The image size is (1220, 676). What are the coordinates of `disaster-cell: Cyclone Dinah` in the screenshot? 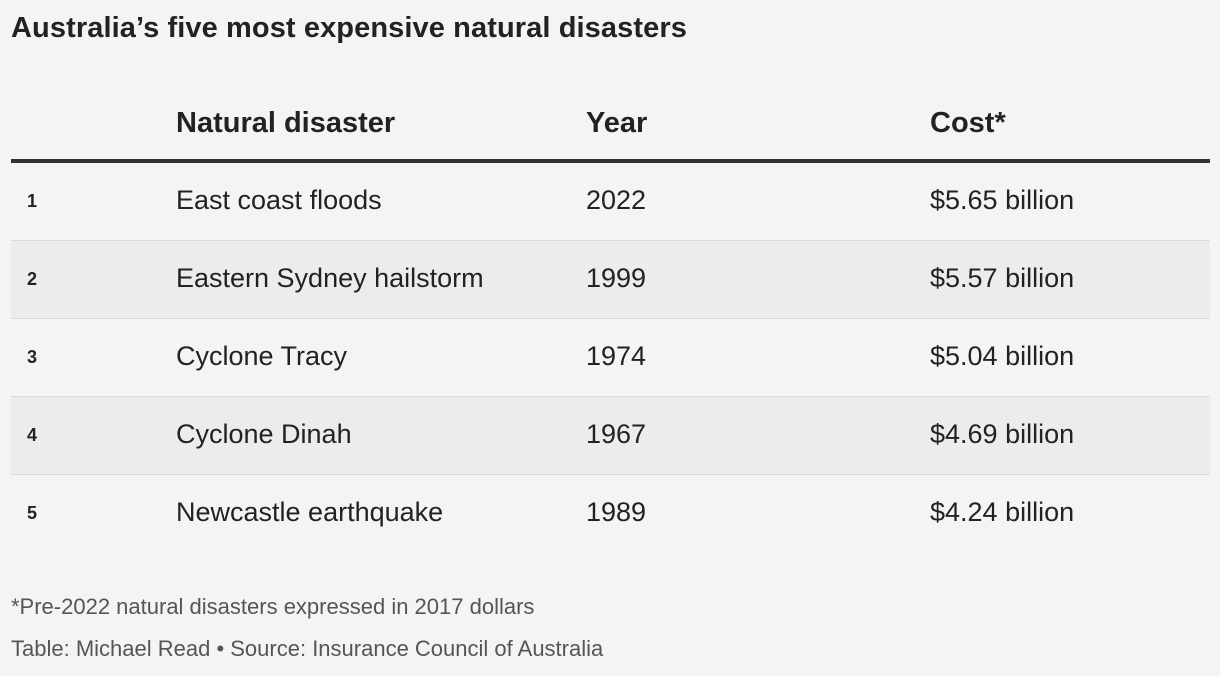 It's located at (264, 434).